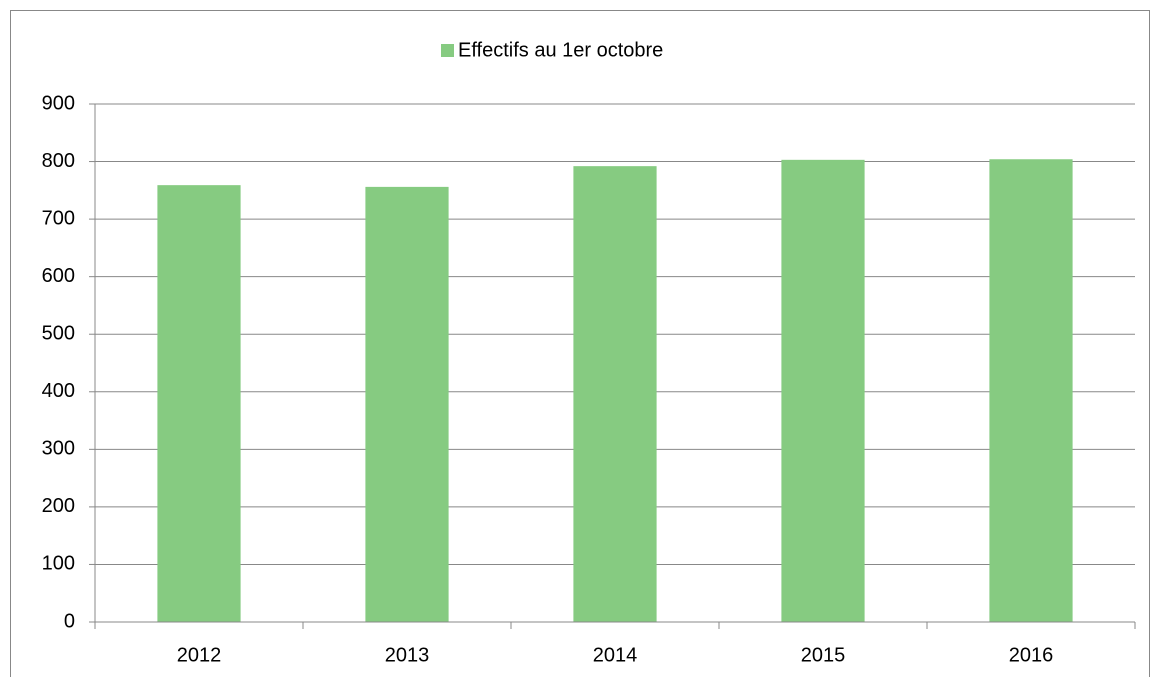  What do you see at coordinates (58, 218) in the screenshot?
I see `y-tick-label: 700` at bounding box center [58, 218].